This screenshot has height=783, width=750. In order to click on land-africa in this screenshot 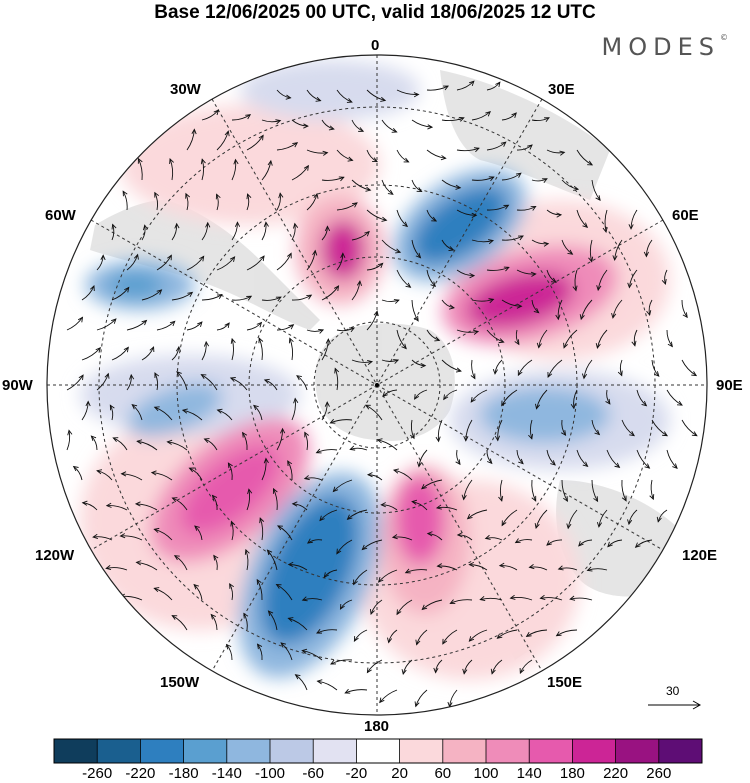, I will do `click(525, 135)`.